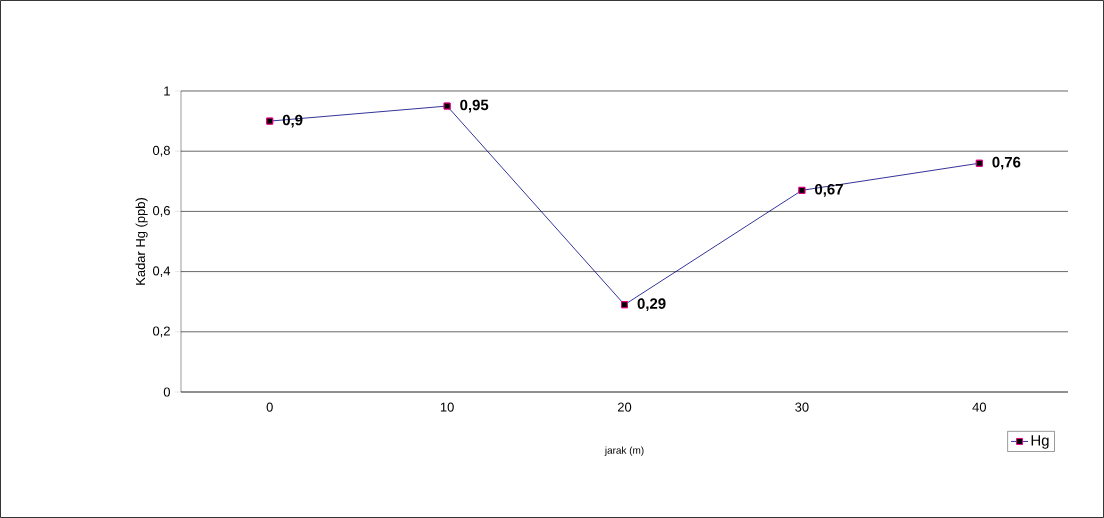  I want to click on x-tick-label: 40, so click(979, 407).